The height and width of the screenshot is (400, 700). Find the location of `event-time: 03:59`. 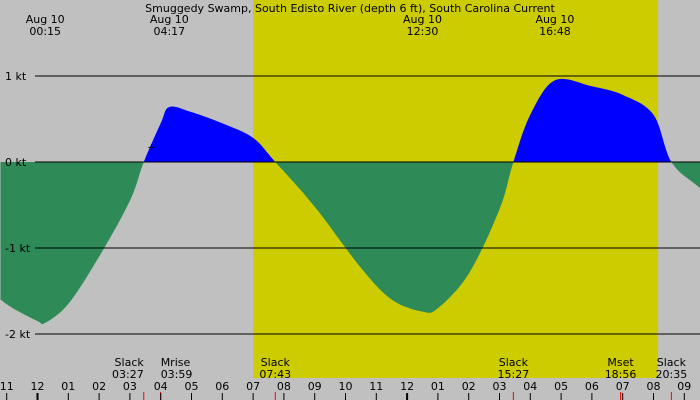

event-time: 03:59 is located at coordinates (177, 374).